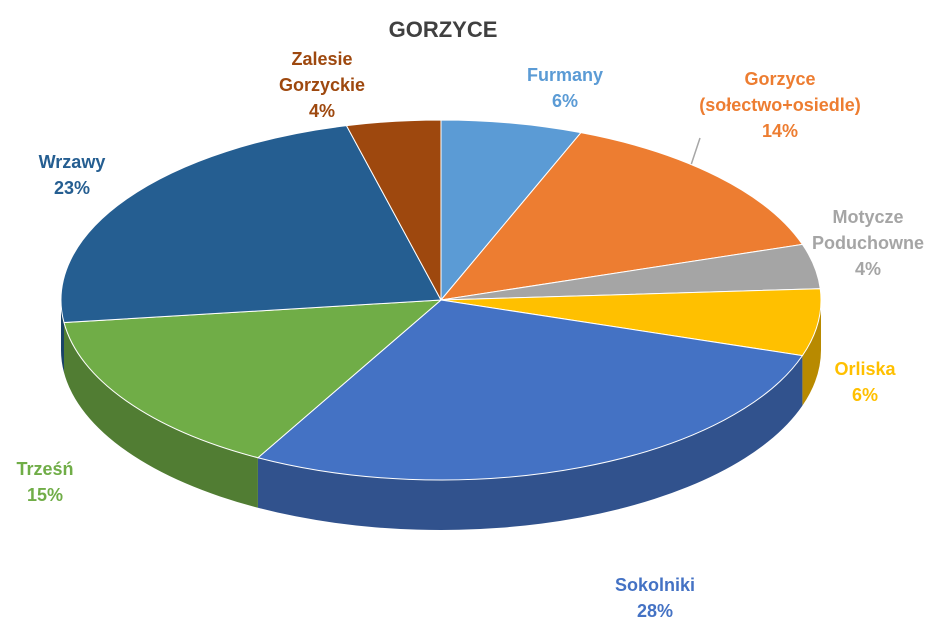 Image resolution: width=937 pixels, height=626 pixels. I want to click on category-label: Sokolniki, so click(654, 585).